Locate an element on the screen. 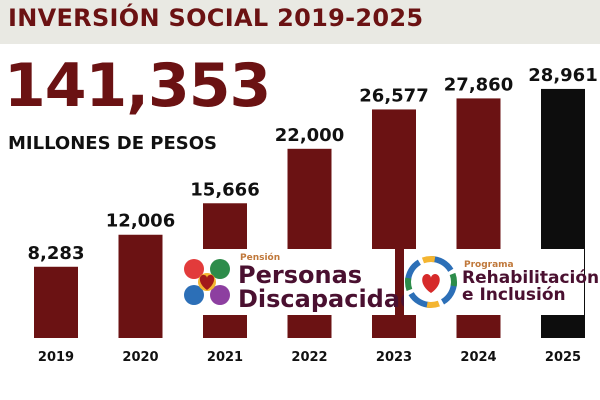 This screenshot has height=400, width=600. heart-hands-icon is located at coordinates (207, 282).